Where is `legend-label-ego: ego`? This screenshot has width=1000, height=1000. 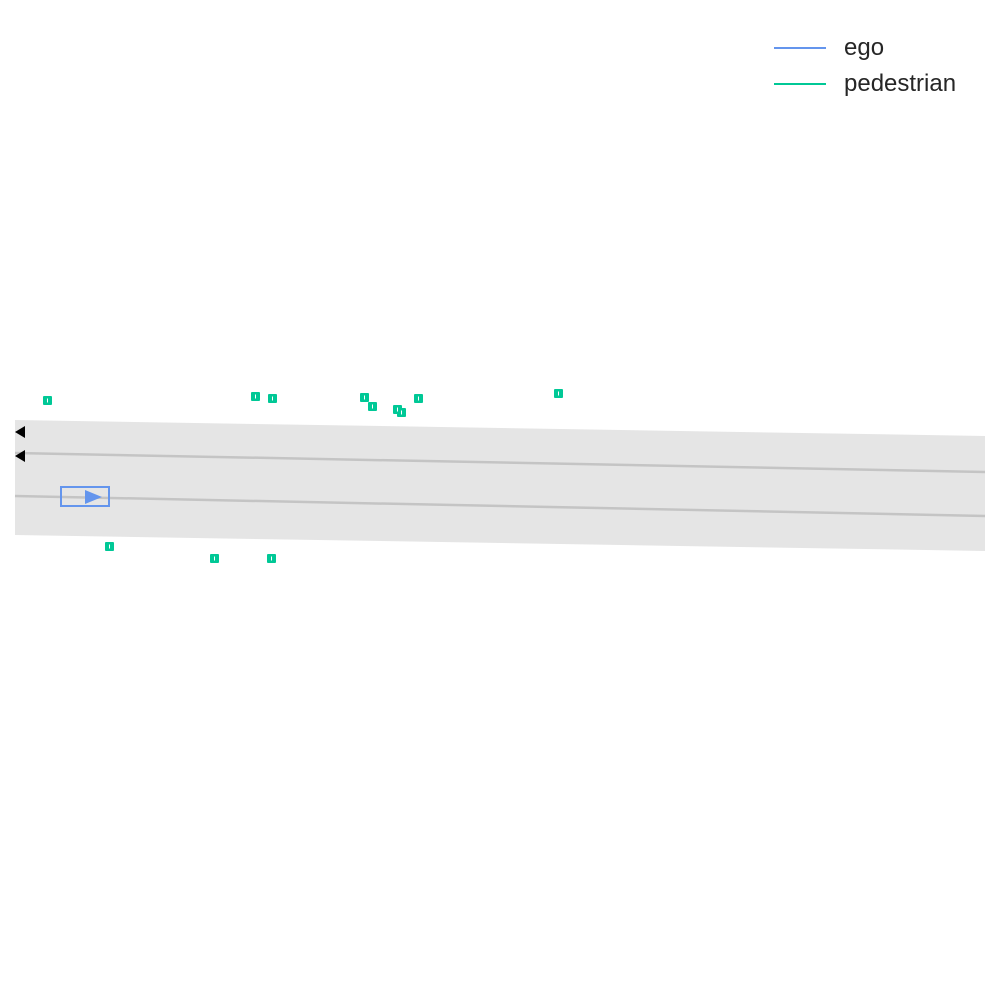
legend-label-ego: ego is located at coordinates (864, 48).